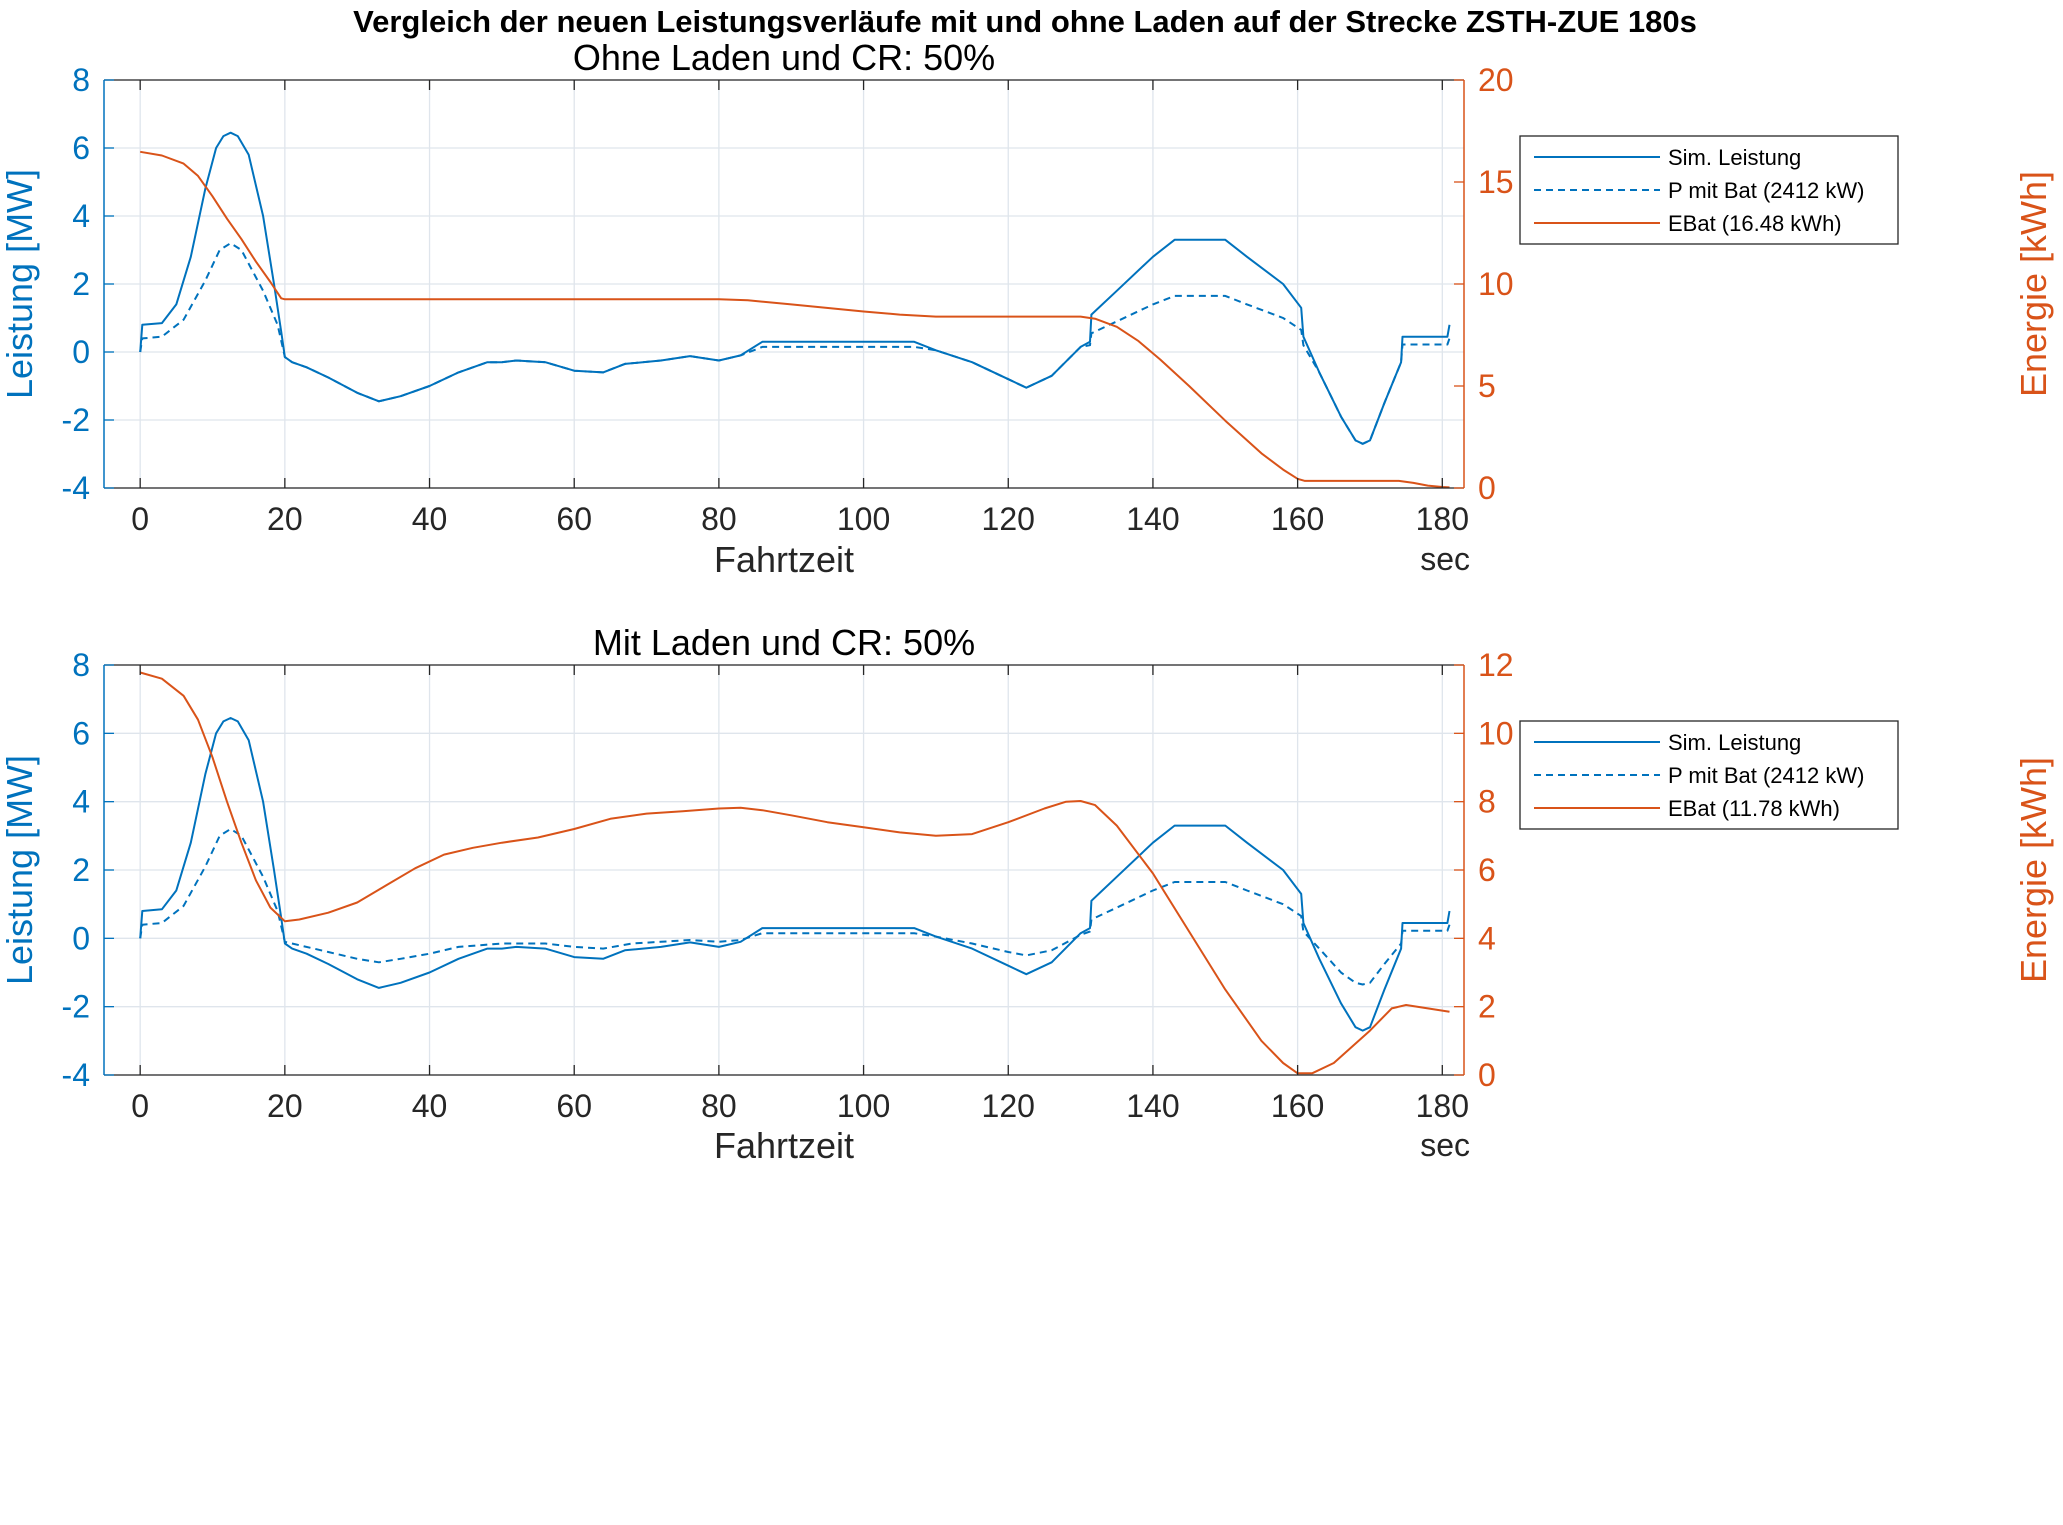 The image size is (2063, 1525). Describe the element at coordinates (784, 57) in the screenshot. I see `chart-title: Ohne Laden und CR: 50%` at that location.